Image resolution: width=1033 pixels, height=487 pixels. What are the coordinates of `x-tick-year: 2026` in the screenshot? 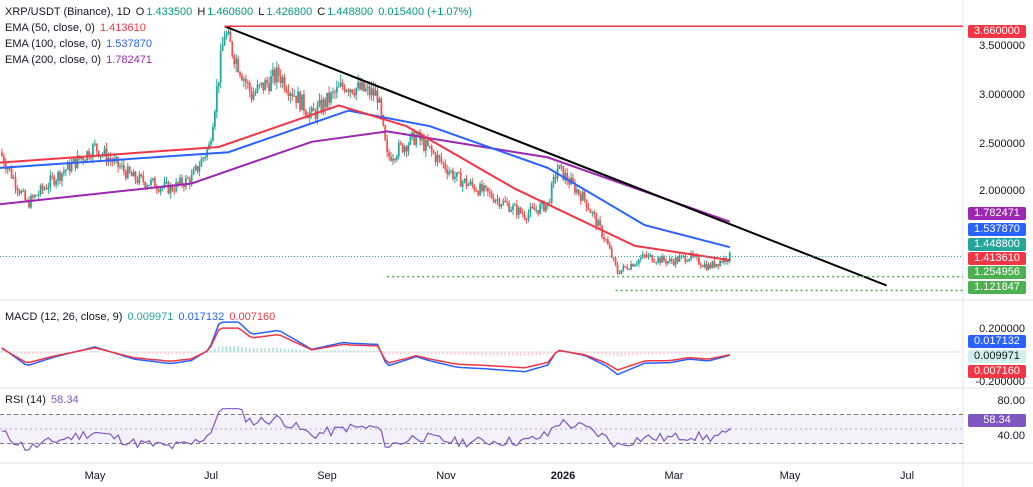 It's located at (563, 476).